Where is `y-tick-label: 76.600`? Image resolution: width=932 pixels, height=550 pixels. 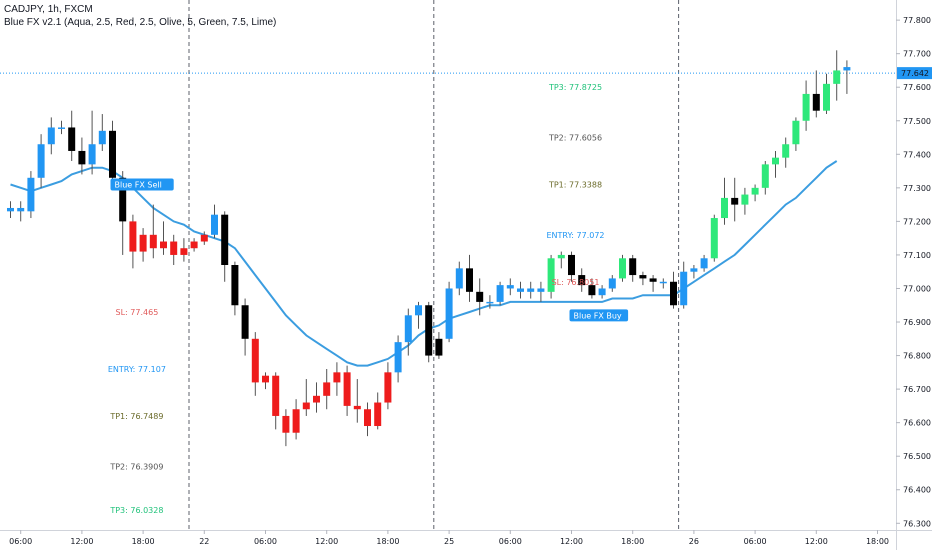 y-tick-label: 76.600 is located at coordinates (917, 423).